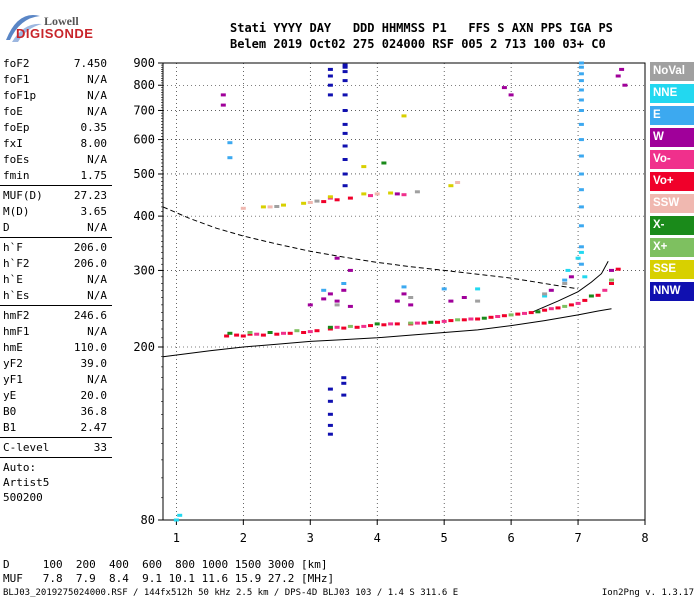  Describe the element at coordinates (13, 111) in the screenshot. I see `param-label: foE` at that location.